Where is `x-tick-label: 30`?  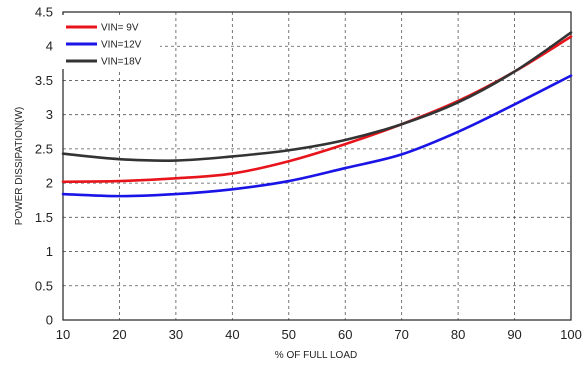
x-tick-label: 30 is located at coordinates (176, 334).